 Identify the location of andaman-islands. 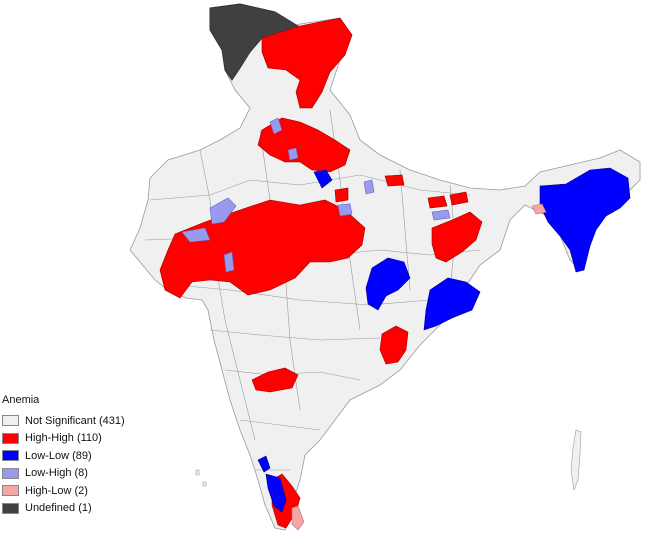
(576, 460).